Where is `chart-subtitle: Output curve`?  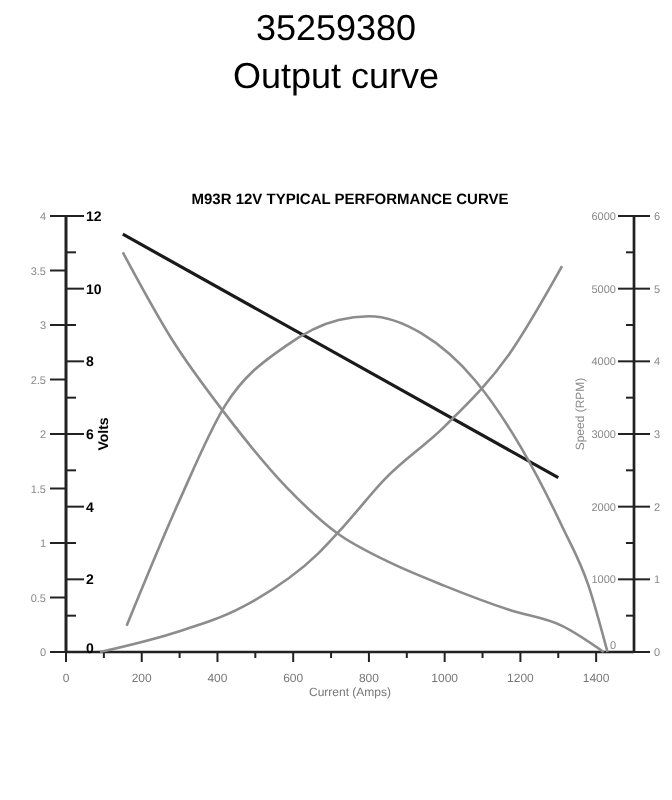
chart-subtitle: Output curve is located at coordinates (336, 76).